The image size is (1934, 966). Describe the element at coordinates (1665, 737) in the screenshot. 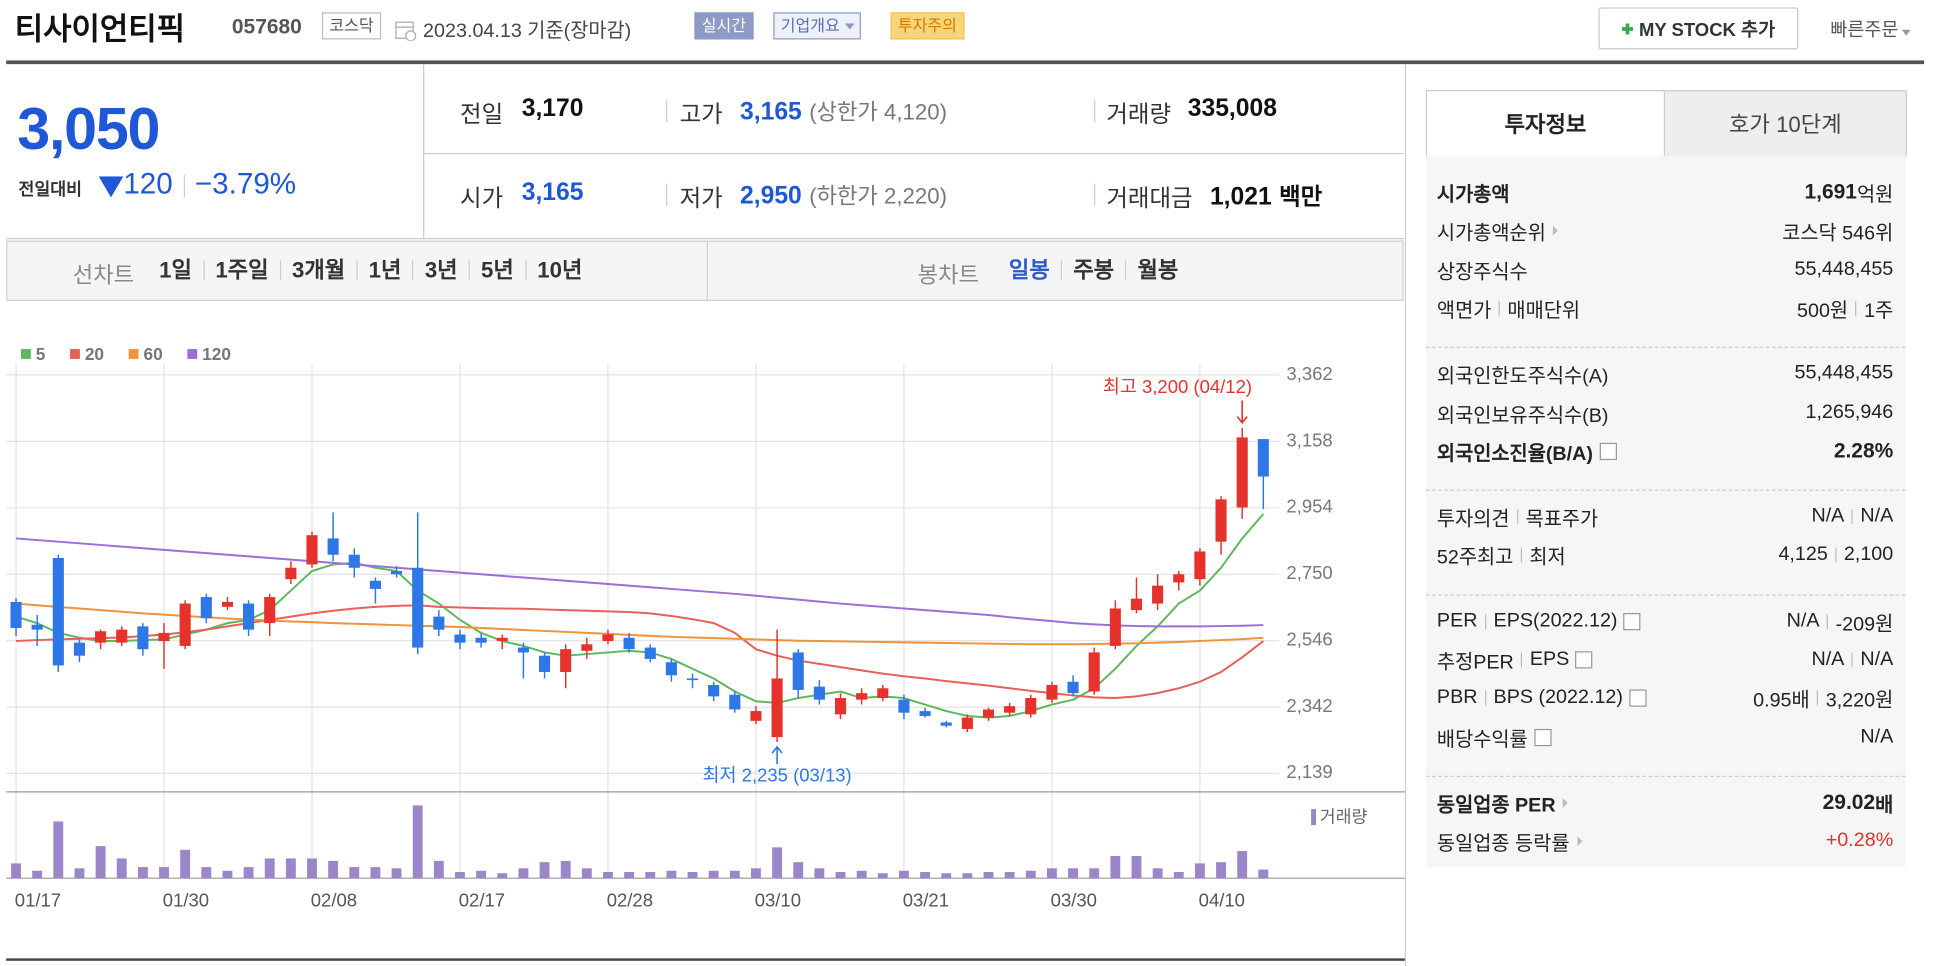

I see `info-row: 배당수익률 N/A` at that location.